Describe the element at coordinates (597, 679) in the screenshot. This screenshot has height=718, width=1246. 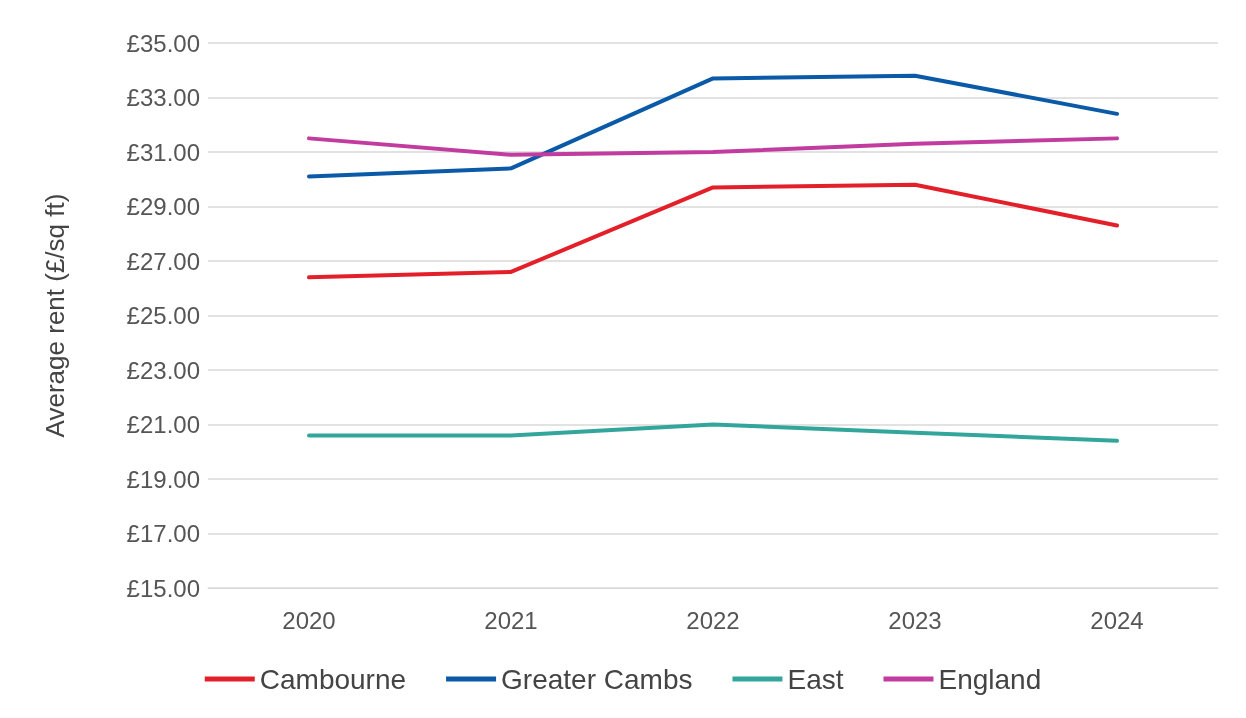
I see `legend-label: Greater Cambs` at that location.